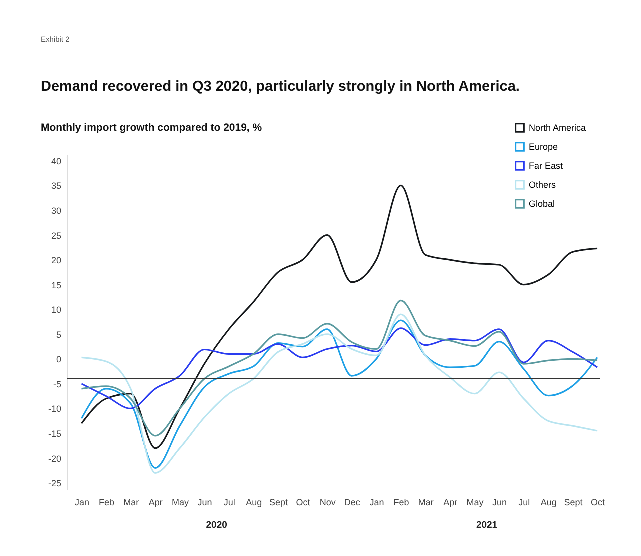 Image resolution: width=641 pixels, height=556 pixels. What do you see at coordinates (56, 211) in the screenshot?
I see `y-tick-label: 30` at bounding box center [56, 211].